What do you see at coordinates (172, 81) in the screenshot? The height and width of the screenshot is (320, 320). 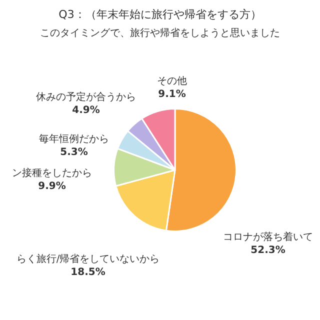 I see `slice-label: その他` at bounding box center [172, 81].